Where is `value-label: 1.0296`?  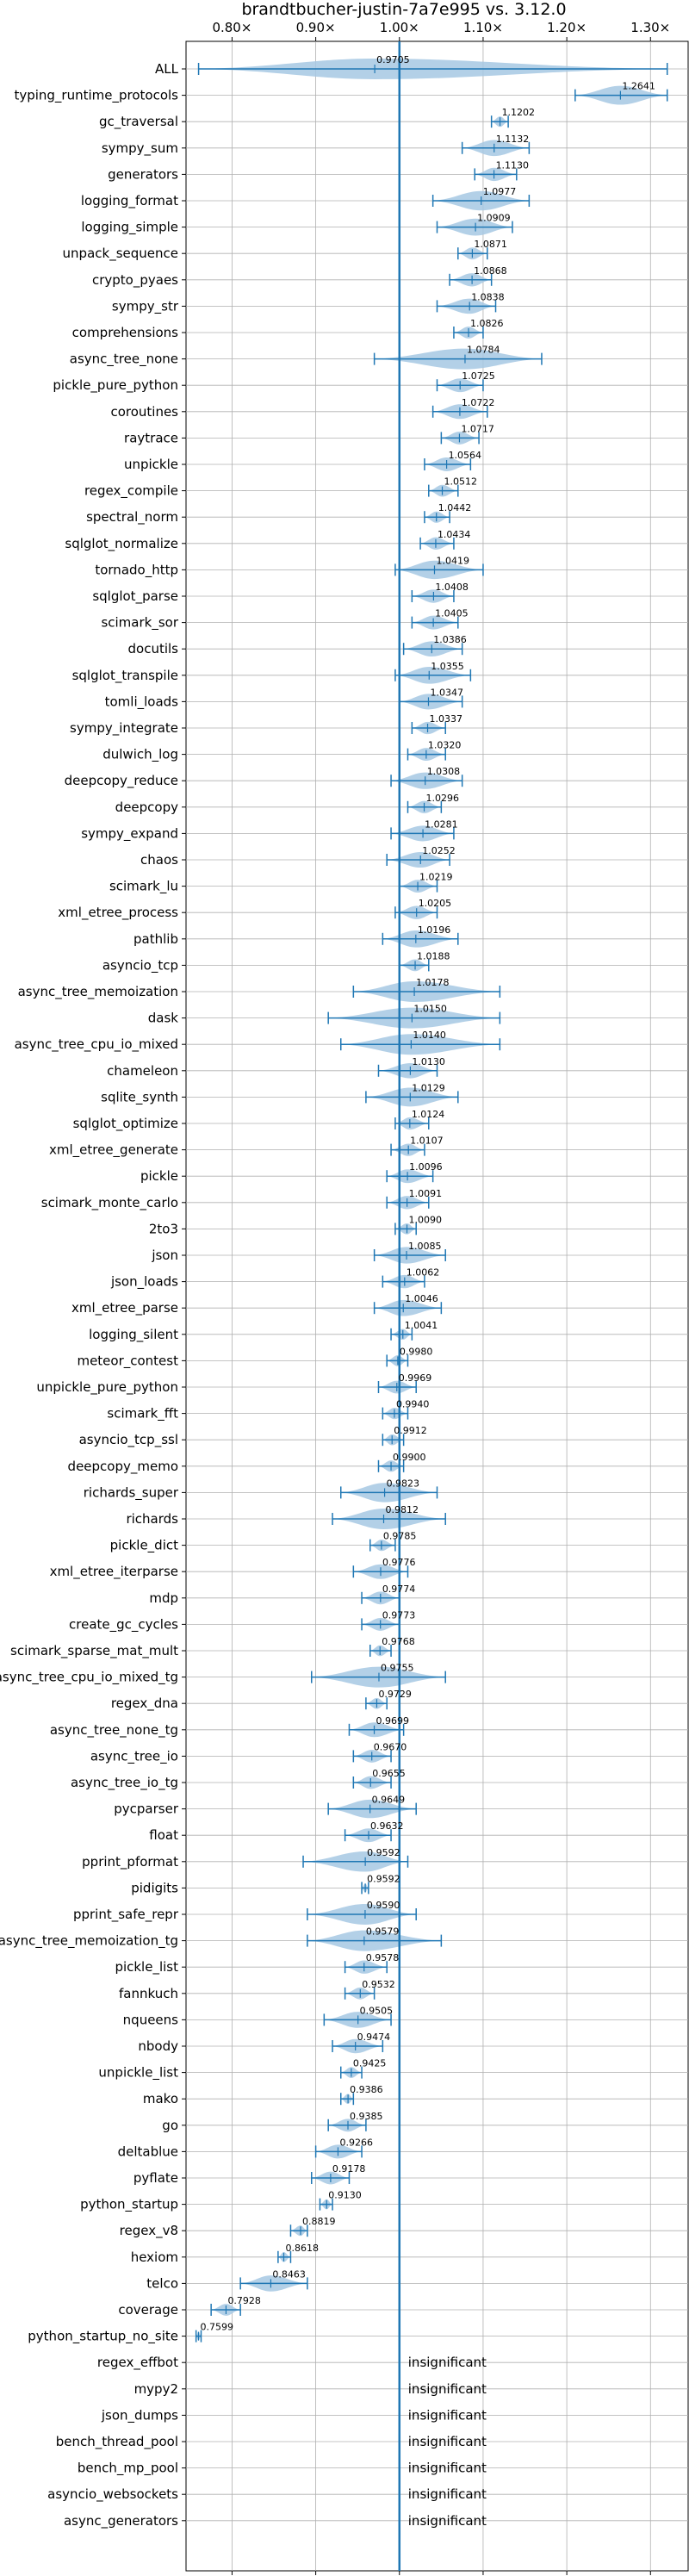 value-label: 1.0296 is located at coordinates (443, 799).